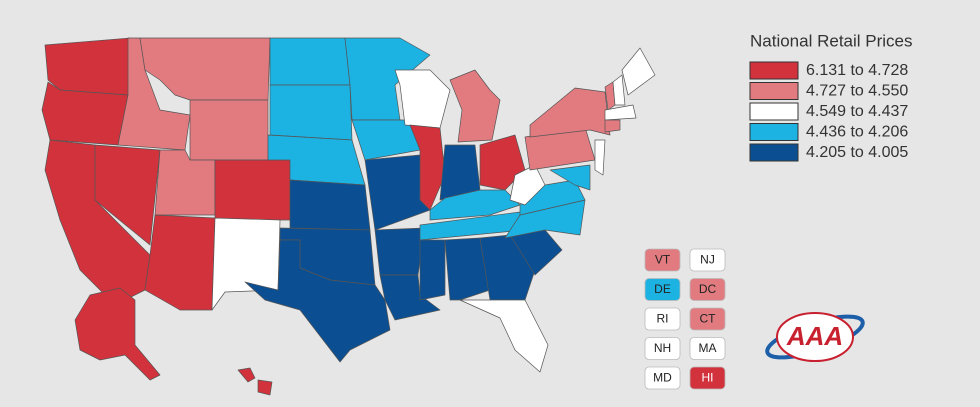 Image resolution: width=980 pixels, height=407 pixels. Describe the element at coordinates (857, 70) in the screenshot. I see `legend-label: 6.131 to 4.728` at that location.